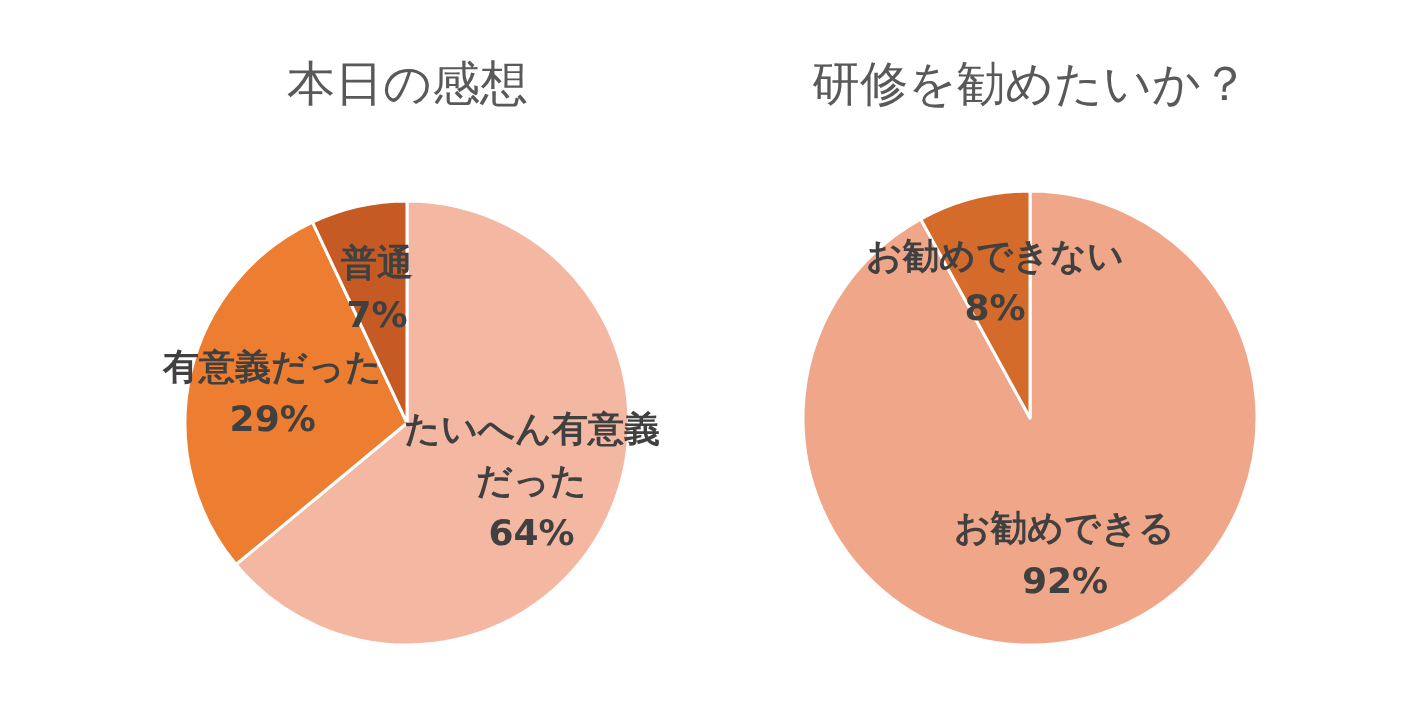 This screenshot has width=1417, height=722. What do you see at coordinates (407, 83) in the screenshot?
I see `chart-title: 本日の感想` at bounding box center [407, 83].